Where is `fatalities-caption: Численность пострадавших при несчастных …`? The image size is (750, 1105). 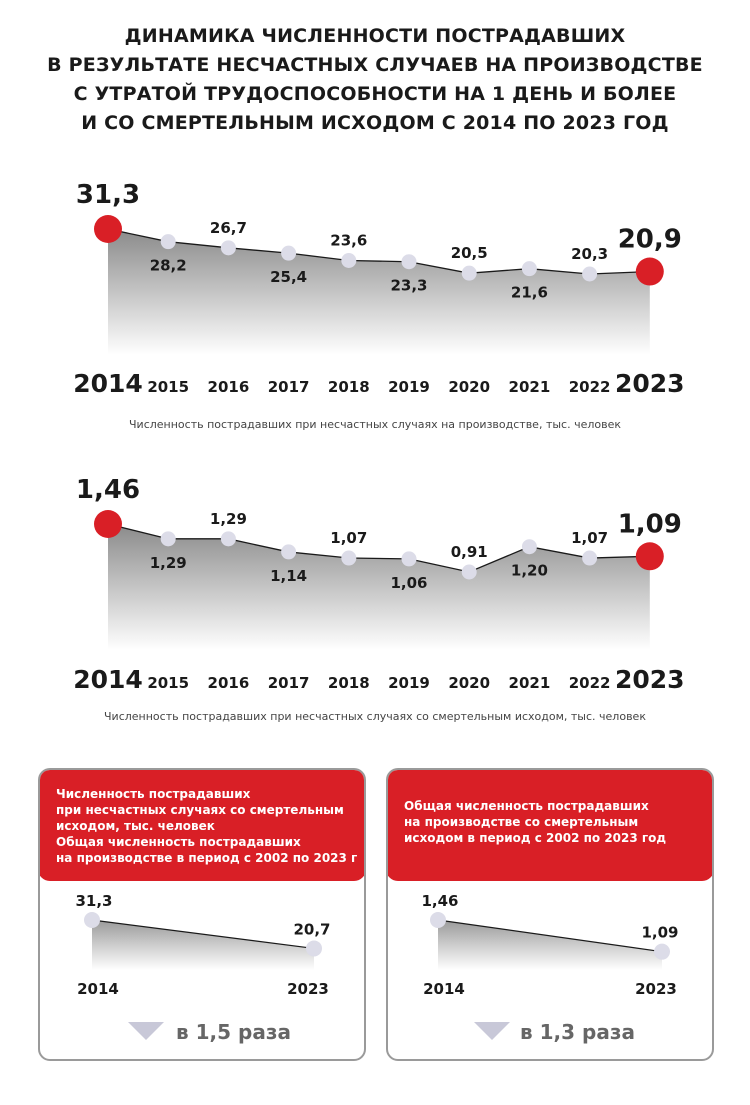 fatalities-caption: Численность пострадавших при несчастных … is located at coordinates (375, 716).